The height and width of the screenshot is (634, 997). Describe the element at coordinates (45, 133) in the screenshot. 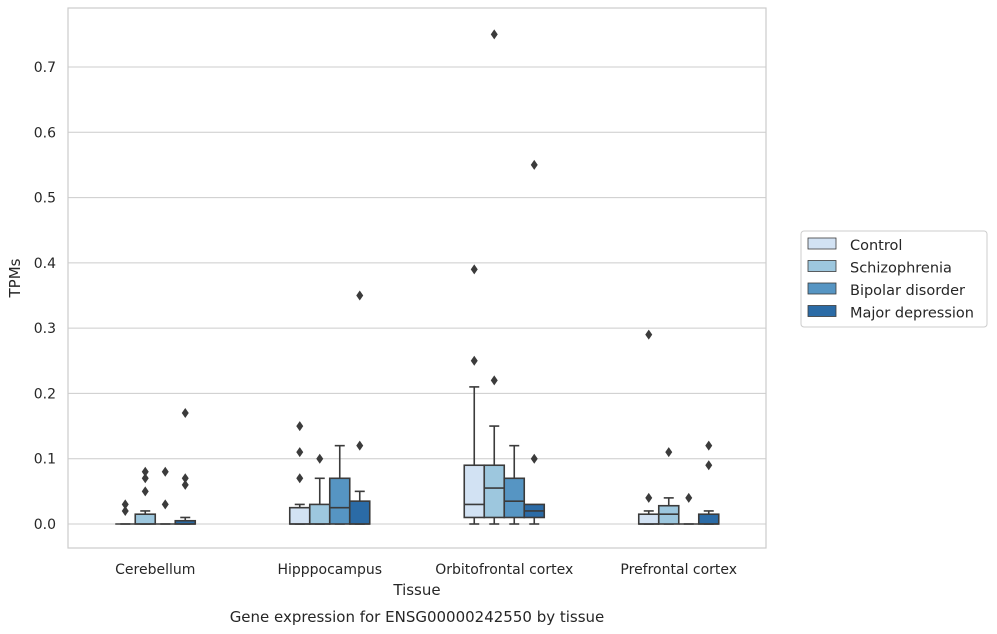

I see `y-tick-label: 0.6` at that location.